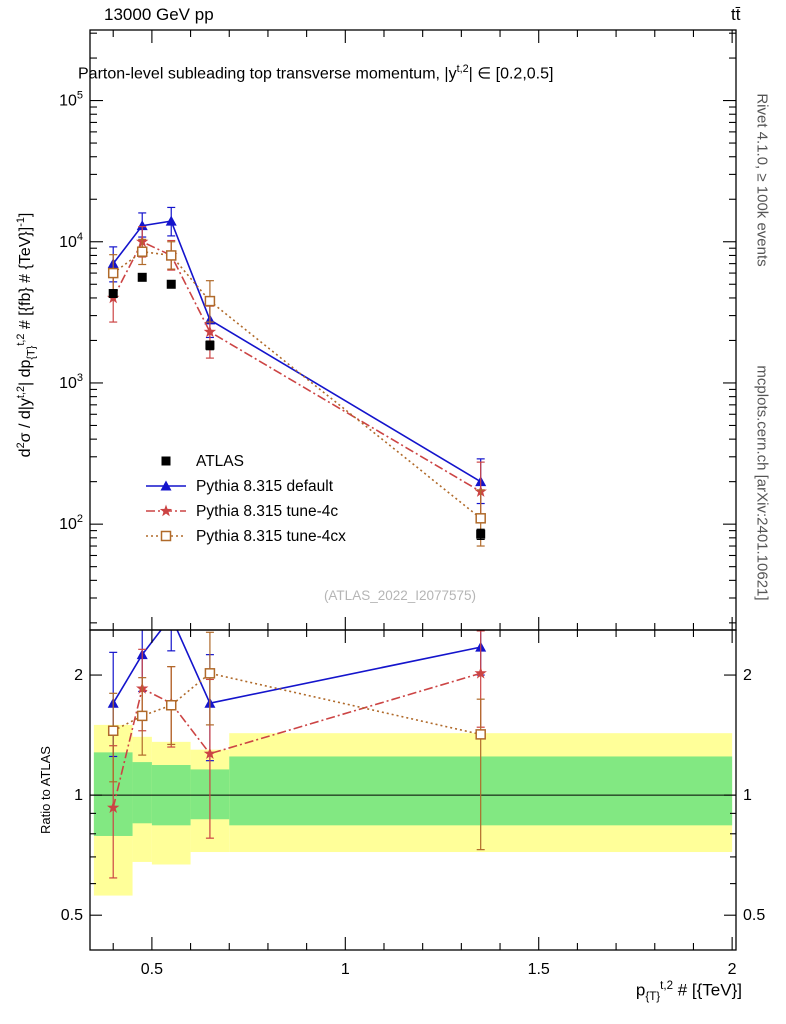 This screenshot has width=786, height=1024. Describe the element at coordinates (762, 180) in the screenshot. I see `rivet-version-label: Rivet 4.1.0, ≥ 100k events` at that location.